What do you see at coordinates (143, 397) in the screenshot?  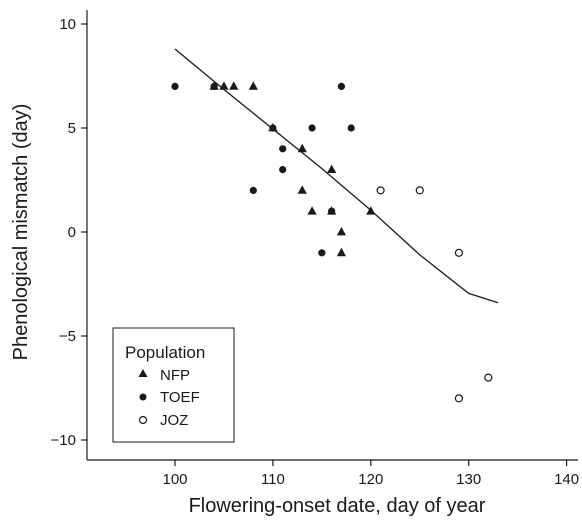 I see `legend-marker-filled-circle` at bounding box center [143, 397].